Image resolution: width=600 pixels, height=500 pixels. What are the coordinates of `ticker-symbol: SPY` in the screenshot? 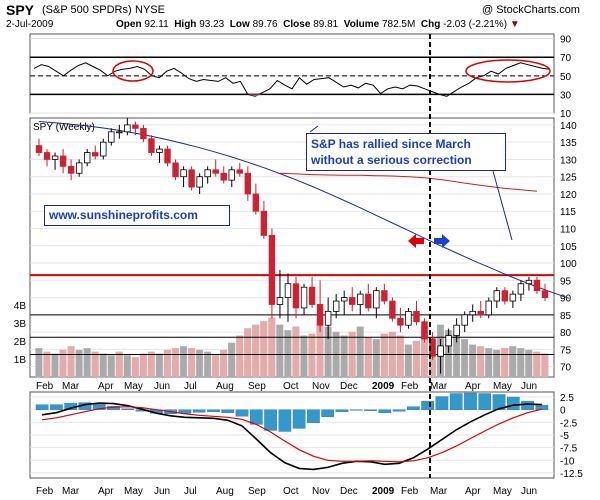 It's located at (20, 10).